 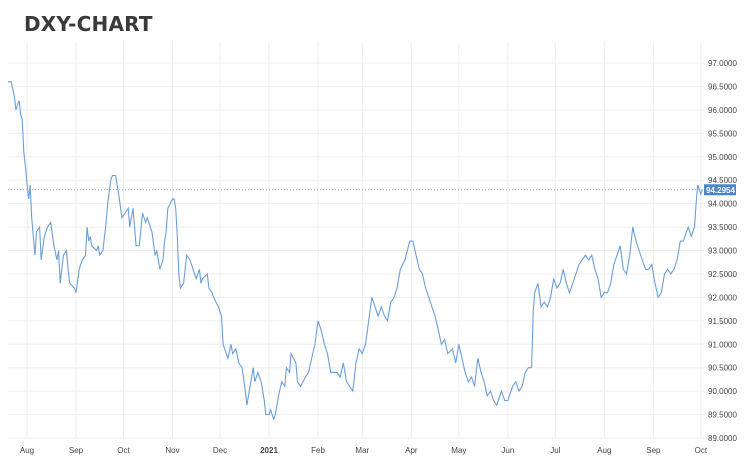 I want to click on x-tick-label: Jun, so click(x=507, y=450).